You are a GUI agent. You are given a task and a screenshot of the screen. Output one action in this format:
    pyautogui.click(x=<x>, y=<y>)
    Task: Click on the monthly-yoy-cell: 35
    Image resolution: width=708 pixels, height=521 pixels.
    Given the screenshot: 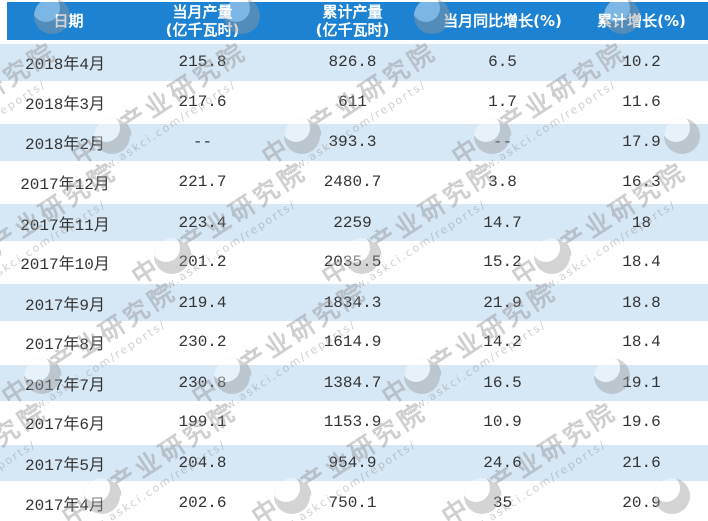 What is the action you would take?
    pyautogui.click(x=502, y=502)
    